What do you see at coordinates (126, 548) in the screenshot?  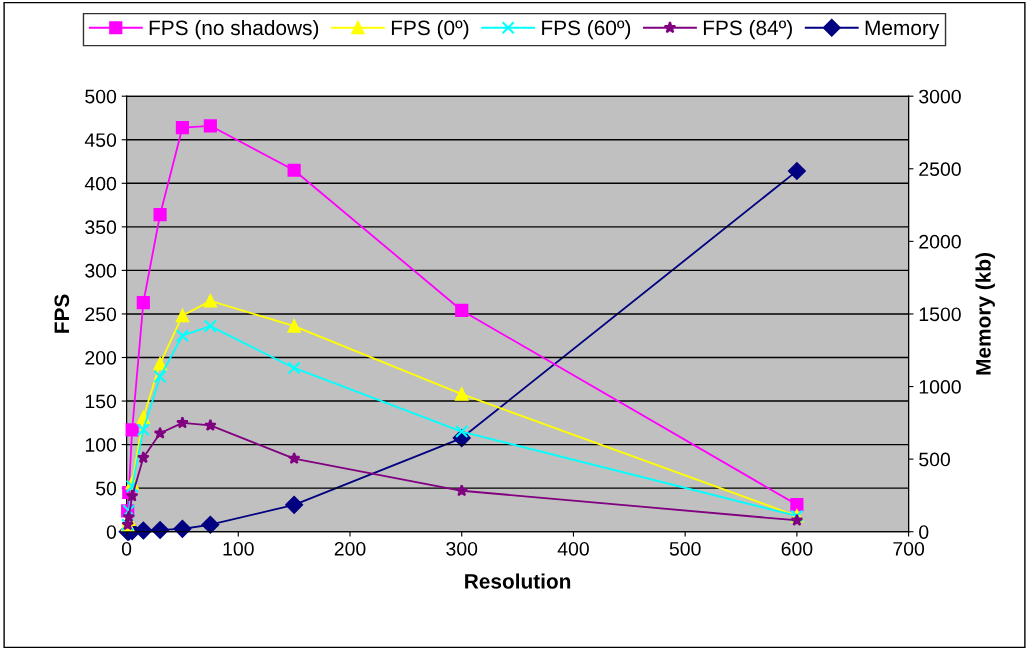 I see `x-tick-label: 0` at bounding box center [126, 548].